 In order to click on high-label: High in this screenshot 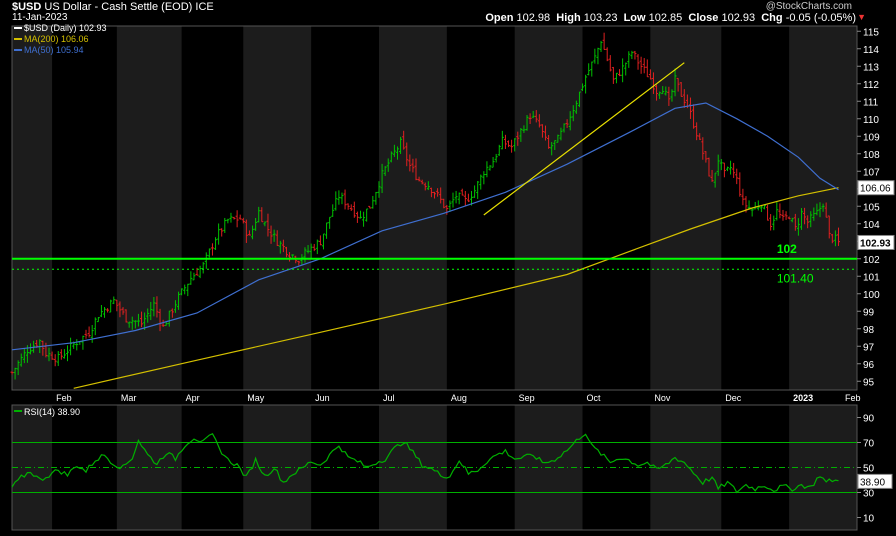, I will do `click(568, 18)`.